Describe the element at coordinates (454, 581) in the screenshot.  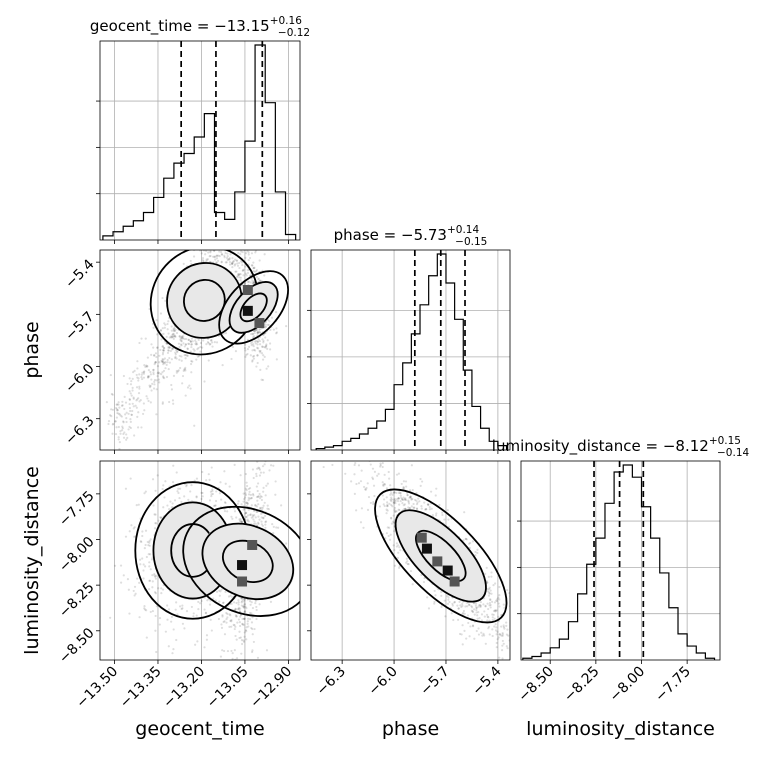
I see `density-peak` at that location.